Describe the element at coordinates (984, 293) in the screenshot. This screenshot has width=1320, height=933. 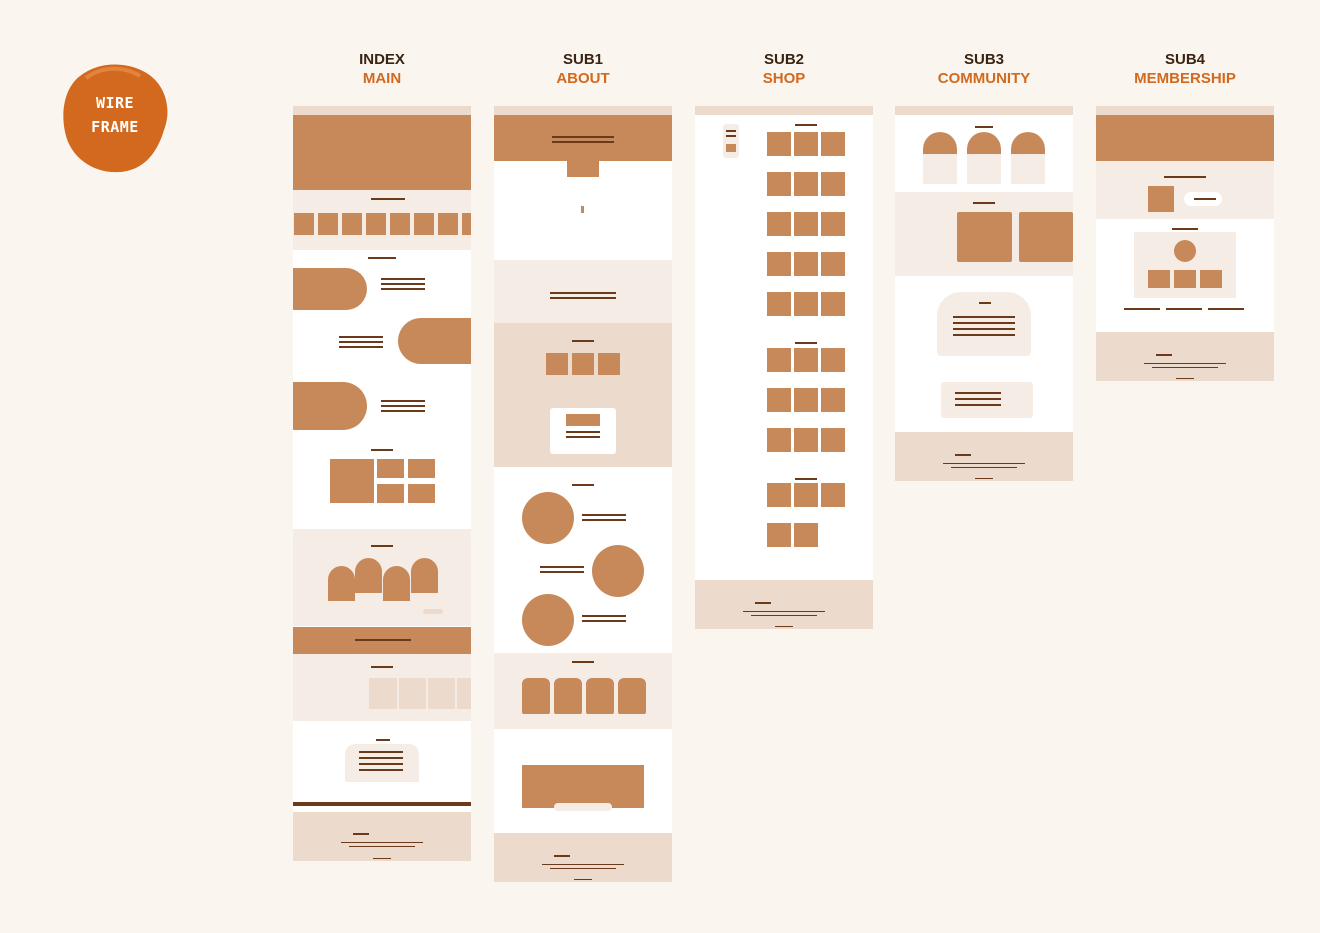
I see `wireframe-sub3-community` at that location.